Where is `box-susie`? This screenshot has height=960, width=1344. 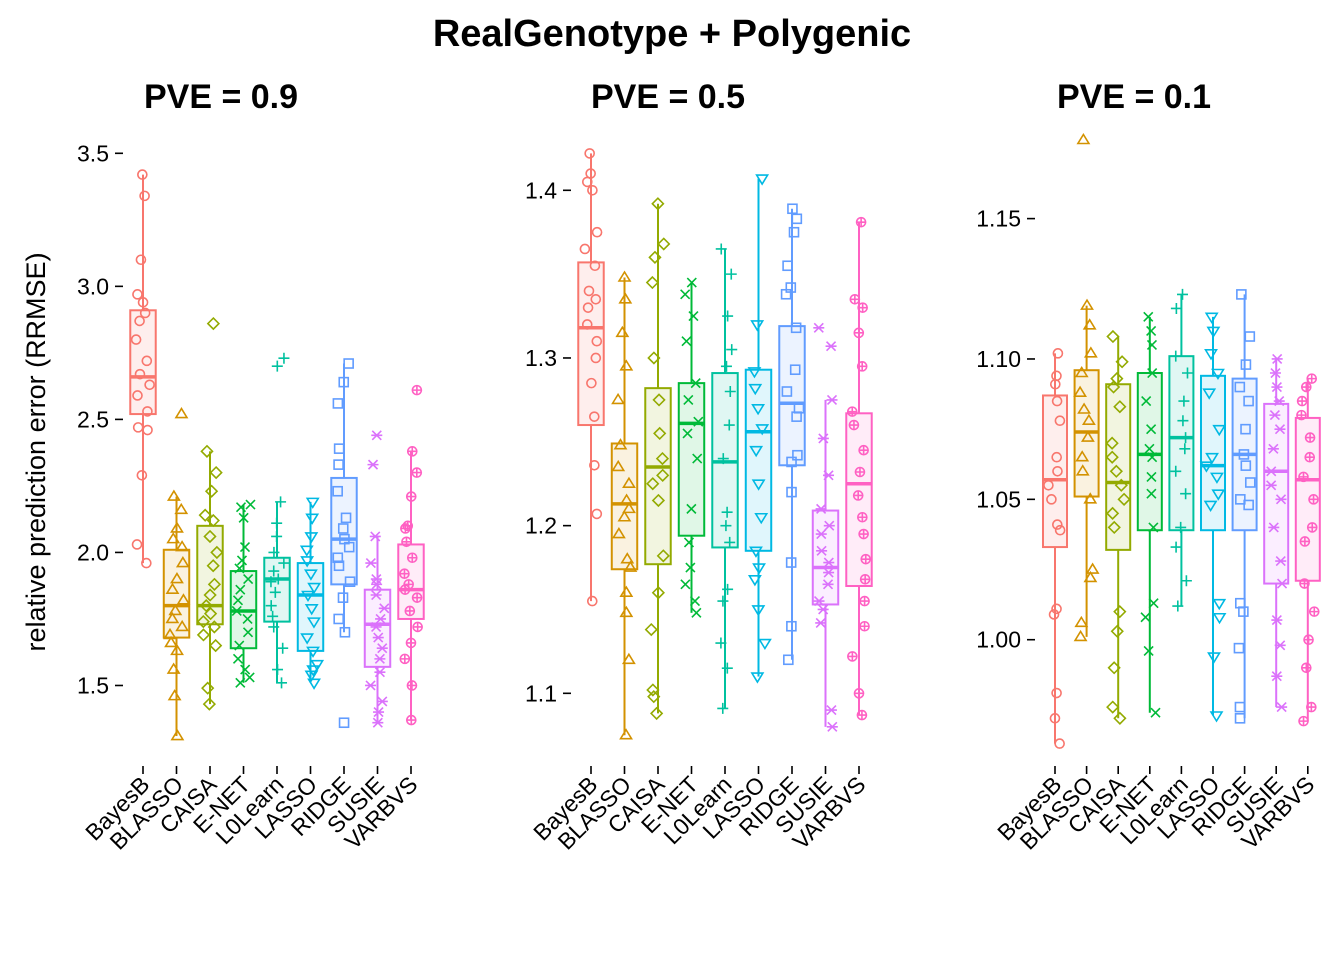
box-susie is located at coordinates (1276, 533).